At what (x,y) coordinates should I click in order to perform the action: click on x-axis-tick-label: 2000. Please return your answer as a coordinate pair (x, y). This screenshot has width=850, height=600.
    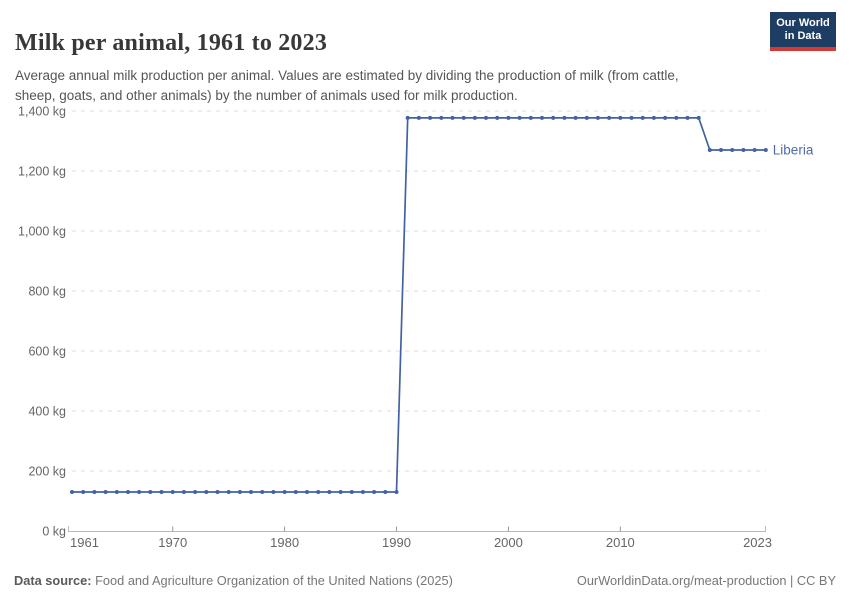
    Looking at the image, I should click on (508, 542).